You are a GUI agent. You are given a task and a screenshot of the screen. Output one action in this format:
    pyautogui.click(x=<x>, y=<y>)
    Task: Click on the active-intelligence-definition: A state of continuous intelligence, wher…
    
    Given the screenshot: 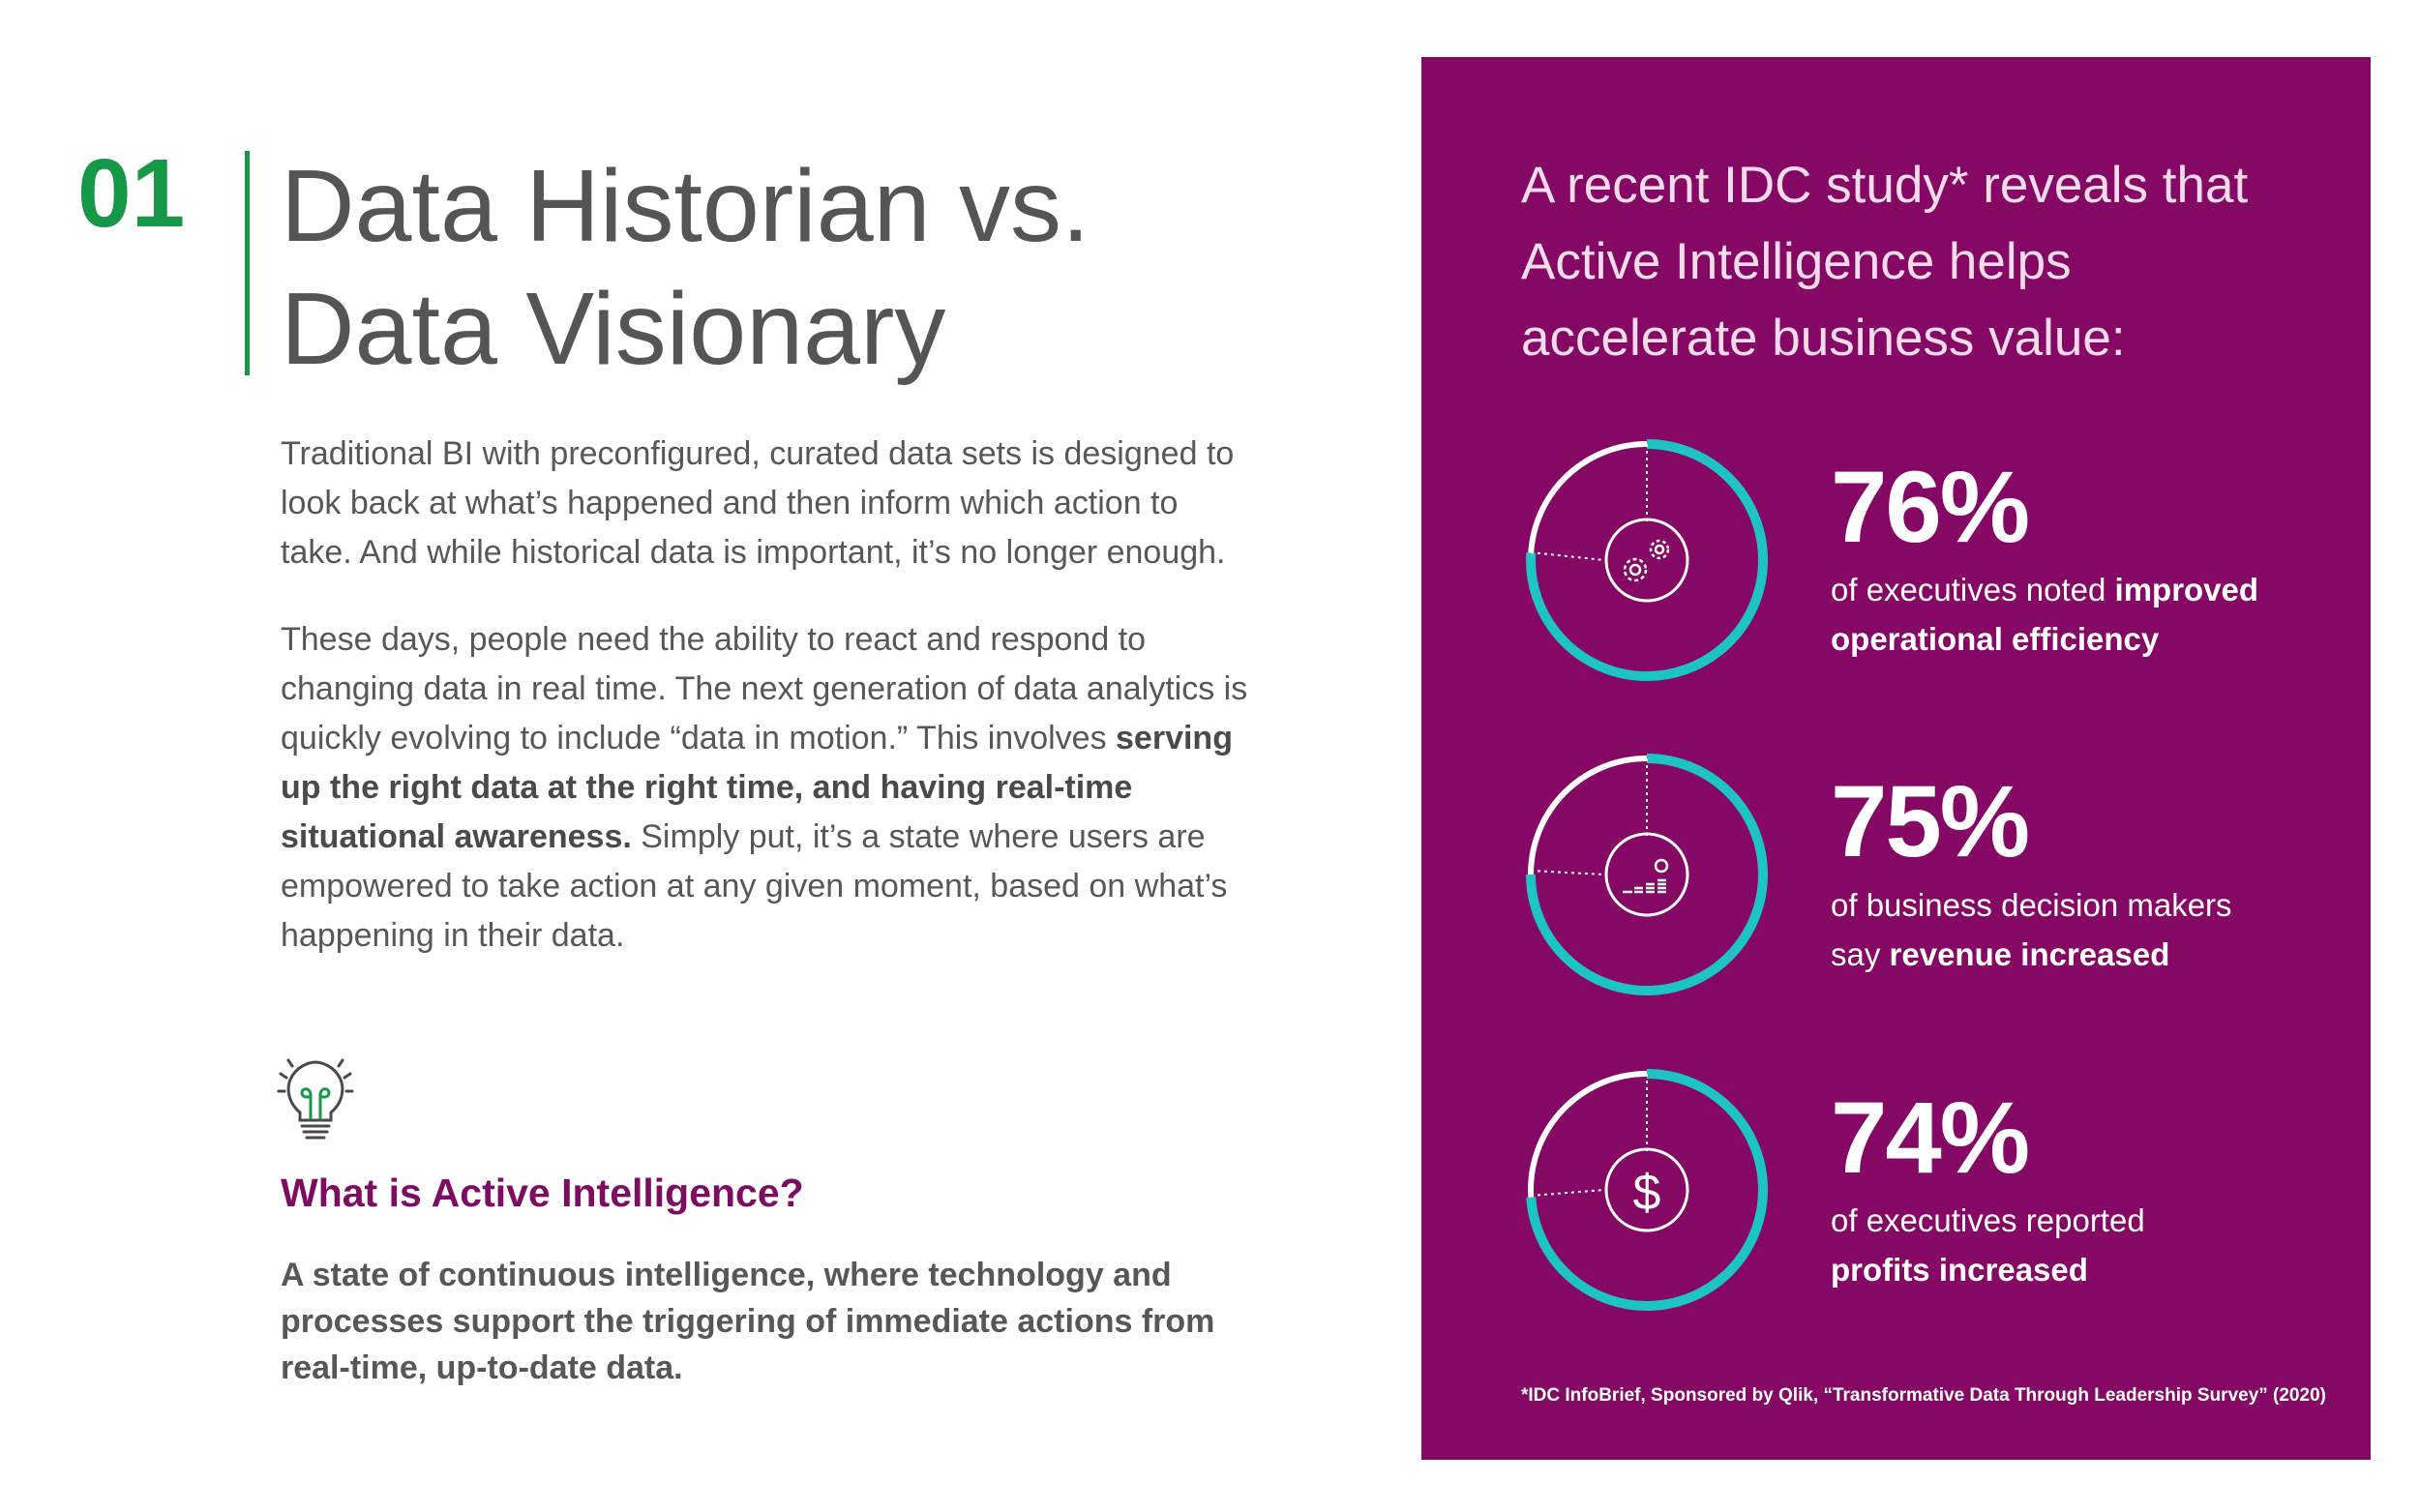 What is the action you would take?
    pyautogui.click(x=748, y=1321)
    